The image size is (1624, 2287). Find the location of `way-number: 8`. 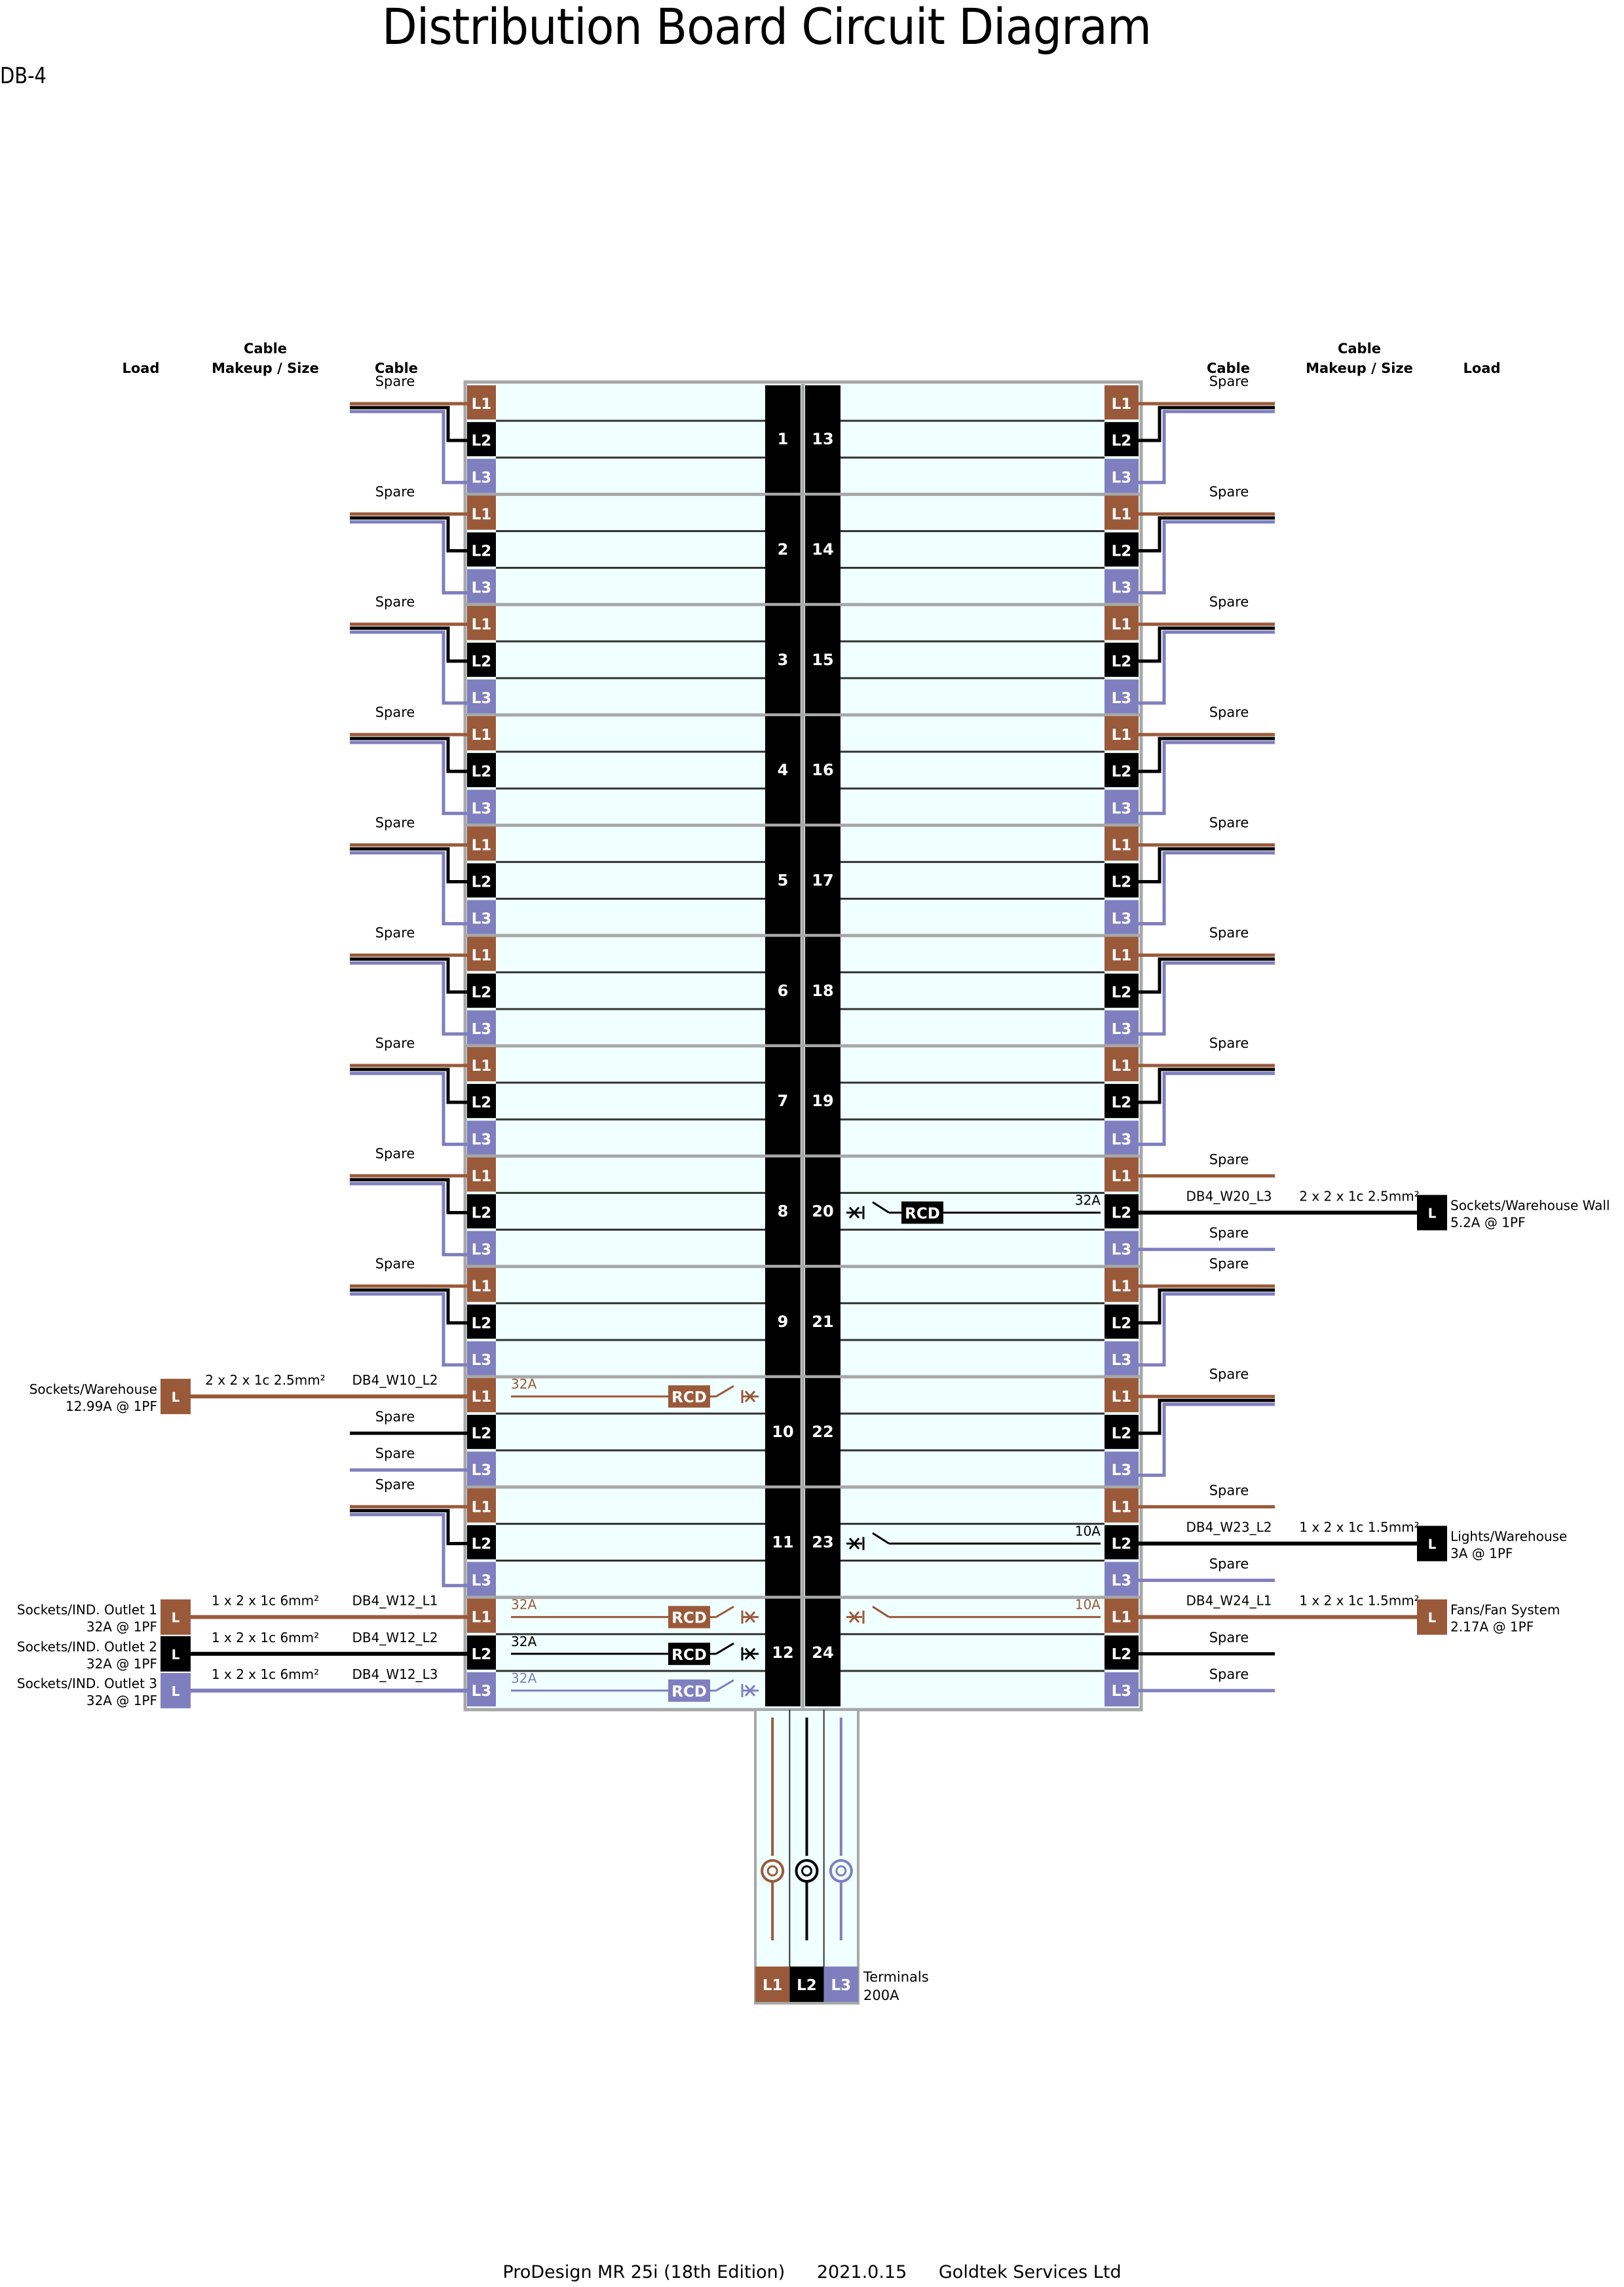

way-number: 8 is located at coordinates (783, 1211).